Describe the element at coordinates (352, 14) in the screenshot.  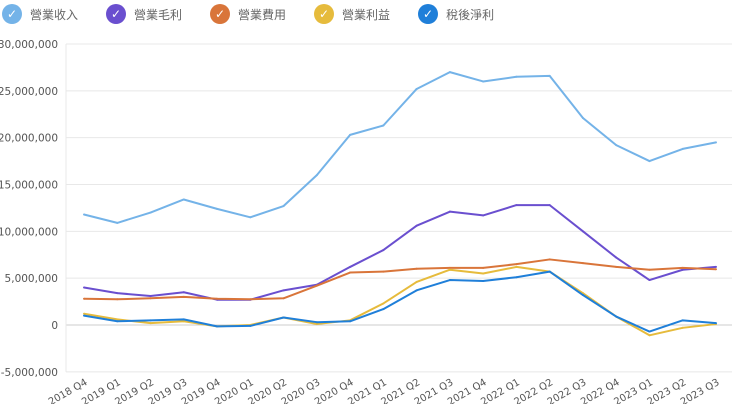
I see `legend-item-operating-income: ✓ 營業利益` at that location.